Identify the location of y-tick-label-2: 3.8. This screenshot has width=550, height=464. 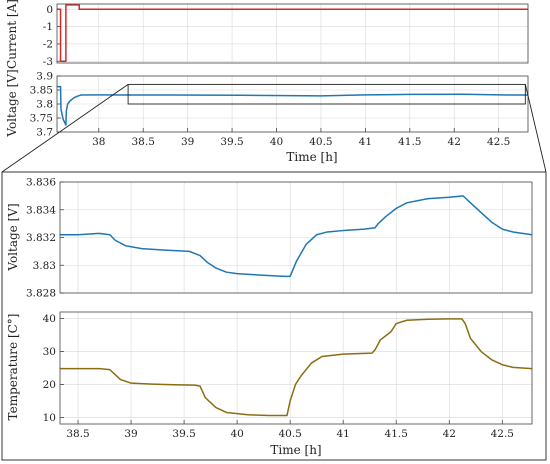
(44, 105).